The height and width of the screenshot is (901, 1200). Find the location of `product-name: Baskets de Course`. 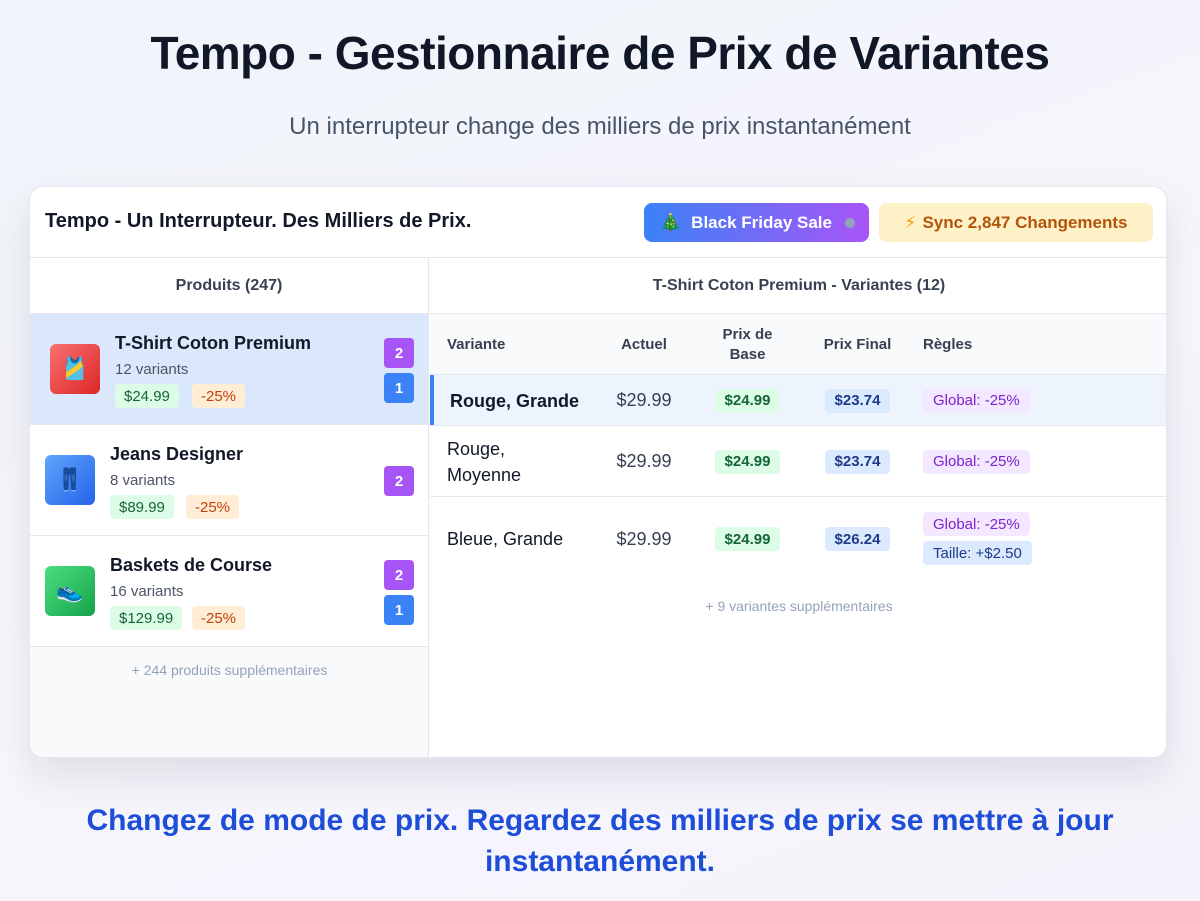

product-name: Baskets de Course is located at coordinates (191, 565).